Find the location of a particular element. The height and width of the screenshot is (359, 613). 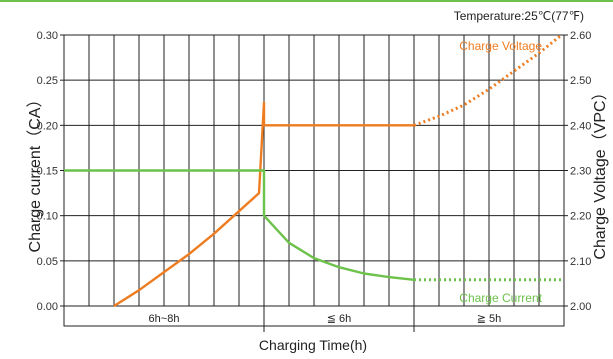

temperature-note: Temperature:25℃(77℉) is located at coordinates (519, 16).